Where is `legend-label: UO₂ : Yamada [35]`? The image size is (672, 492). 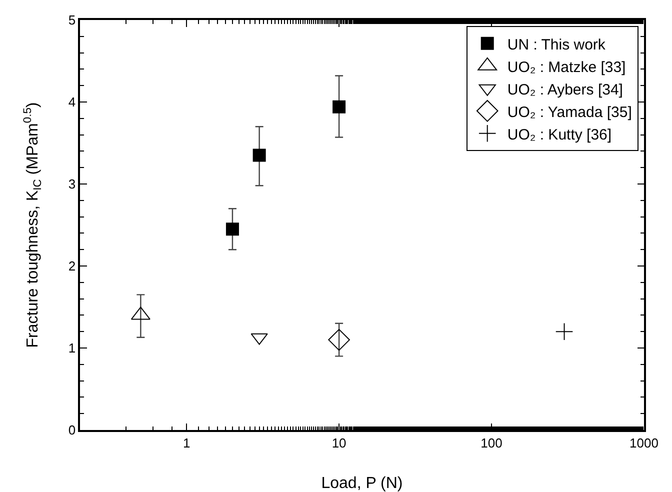
legend-label: UO₂ : Yamada [35] is located at coordinates (569, 112).